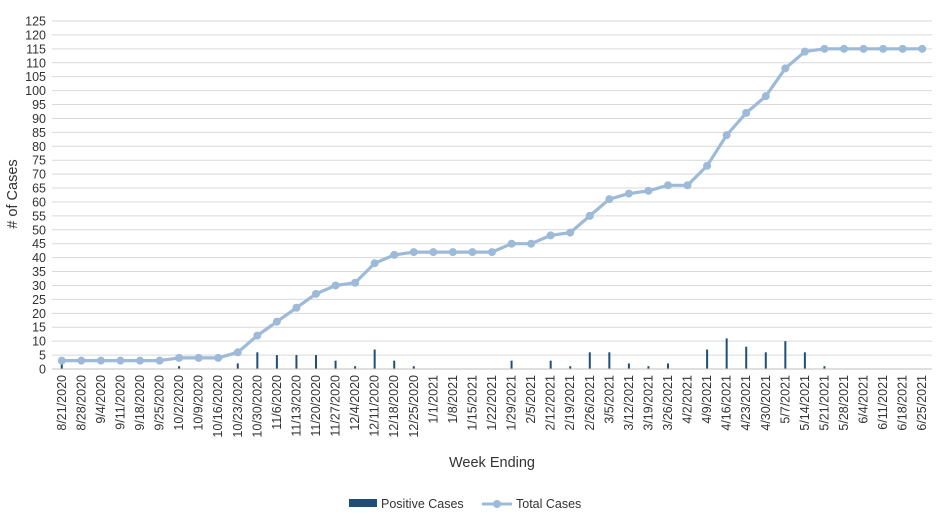 This screenshot has width=938, height=518. What do you see at coordinates (39, 300) in the screenshot?
I see `y-tick-label: 25` at bounding box center [39, 300].